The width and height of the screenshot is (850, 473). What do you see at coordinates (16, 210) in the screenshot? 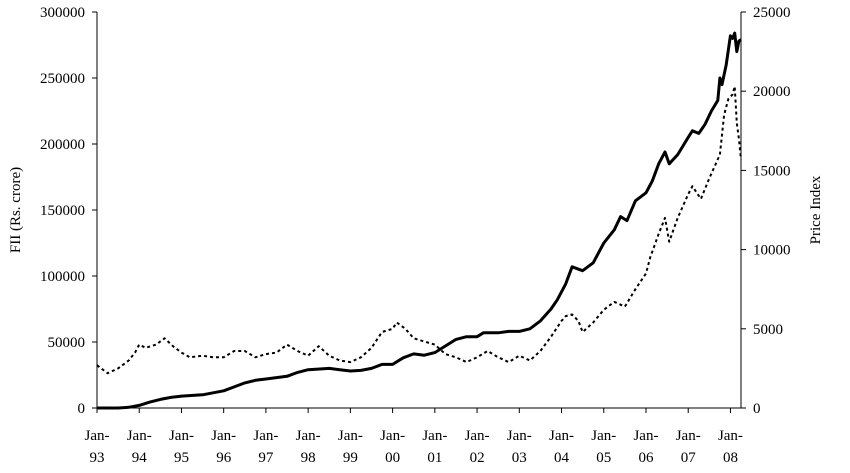
I see `left-y-axis-title: FII (Rs. crore)` at bounding box center [16, 210].